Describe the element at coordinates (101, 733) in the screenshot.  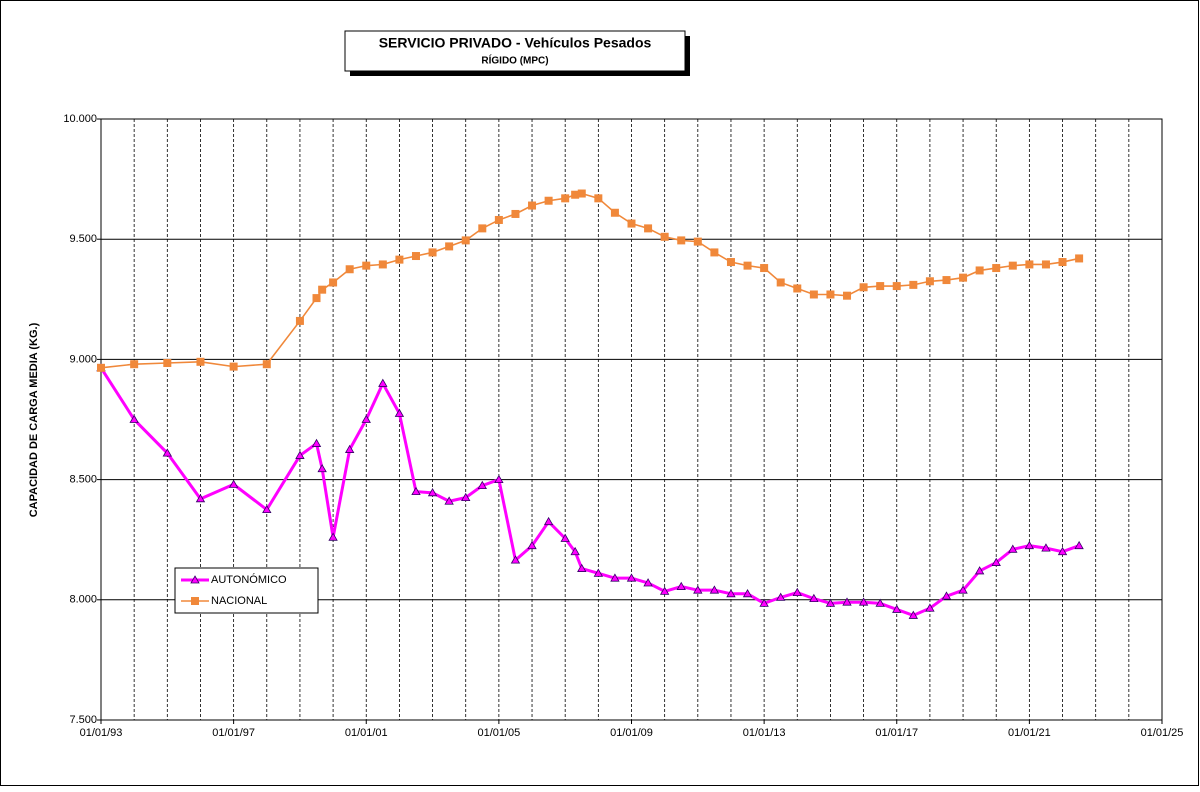
I see `x-tick-label: 01/01/93` at that location.